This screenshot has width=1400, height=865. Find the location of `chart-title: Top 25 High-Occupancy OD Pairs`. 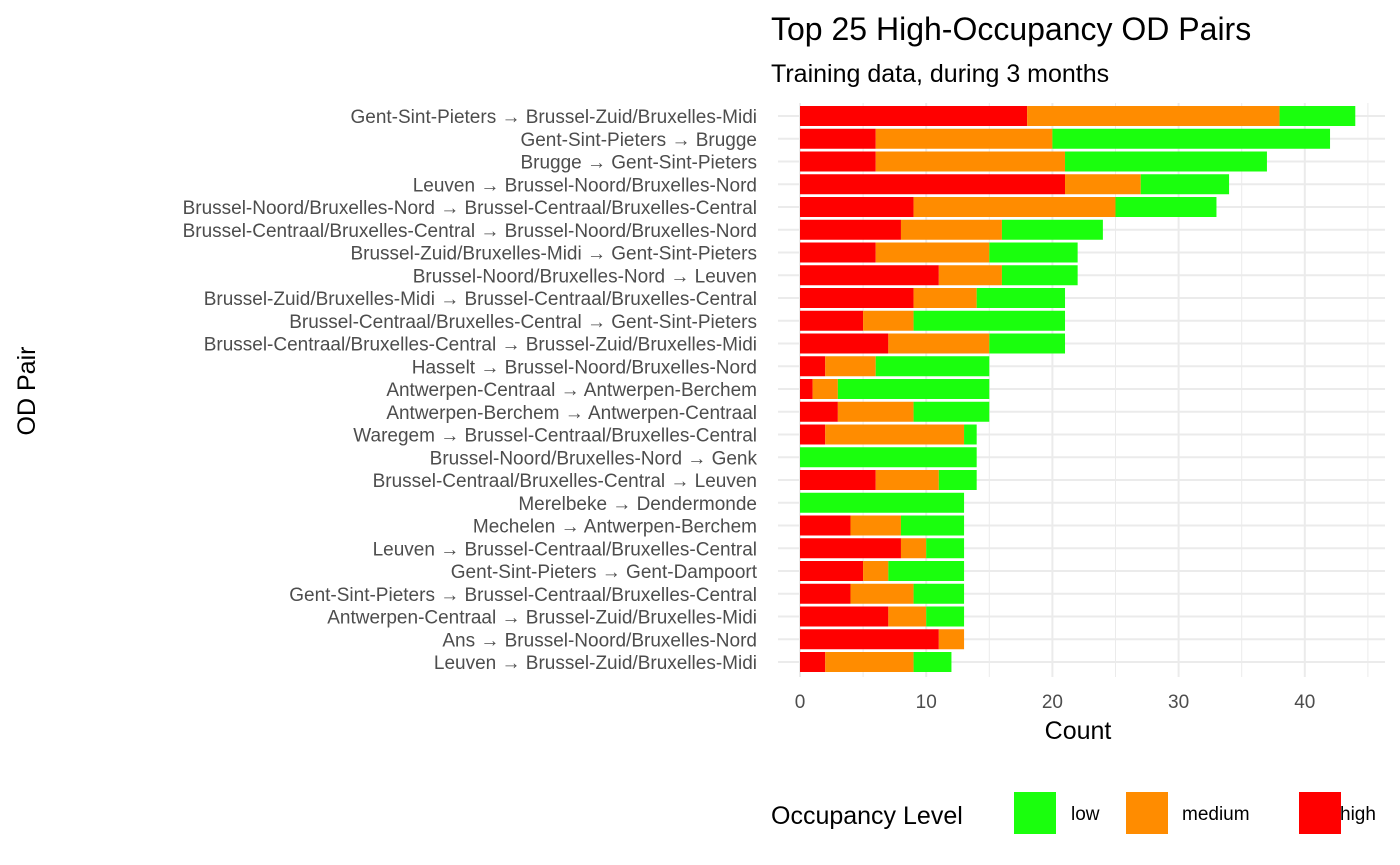

chart-title: Top 25 High-Occupancy OD Pairs is located at coordinates (1011, 29).